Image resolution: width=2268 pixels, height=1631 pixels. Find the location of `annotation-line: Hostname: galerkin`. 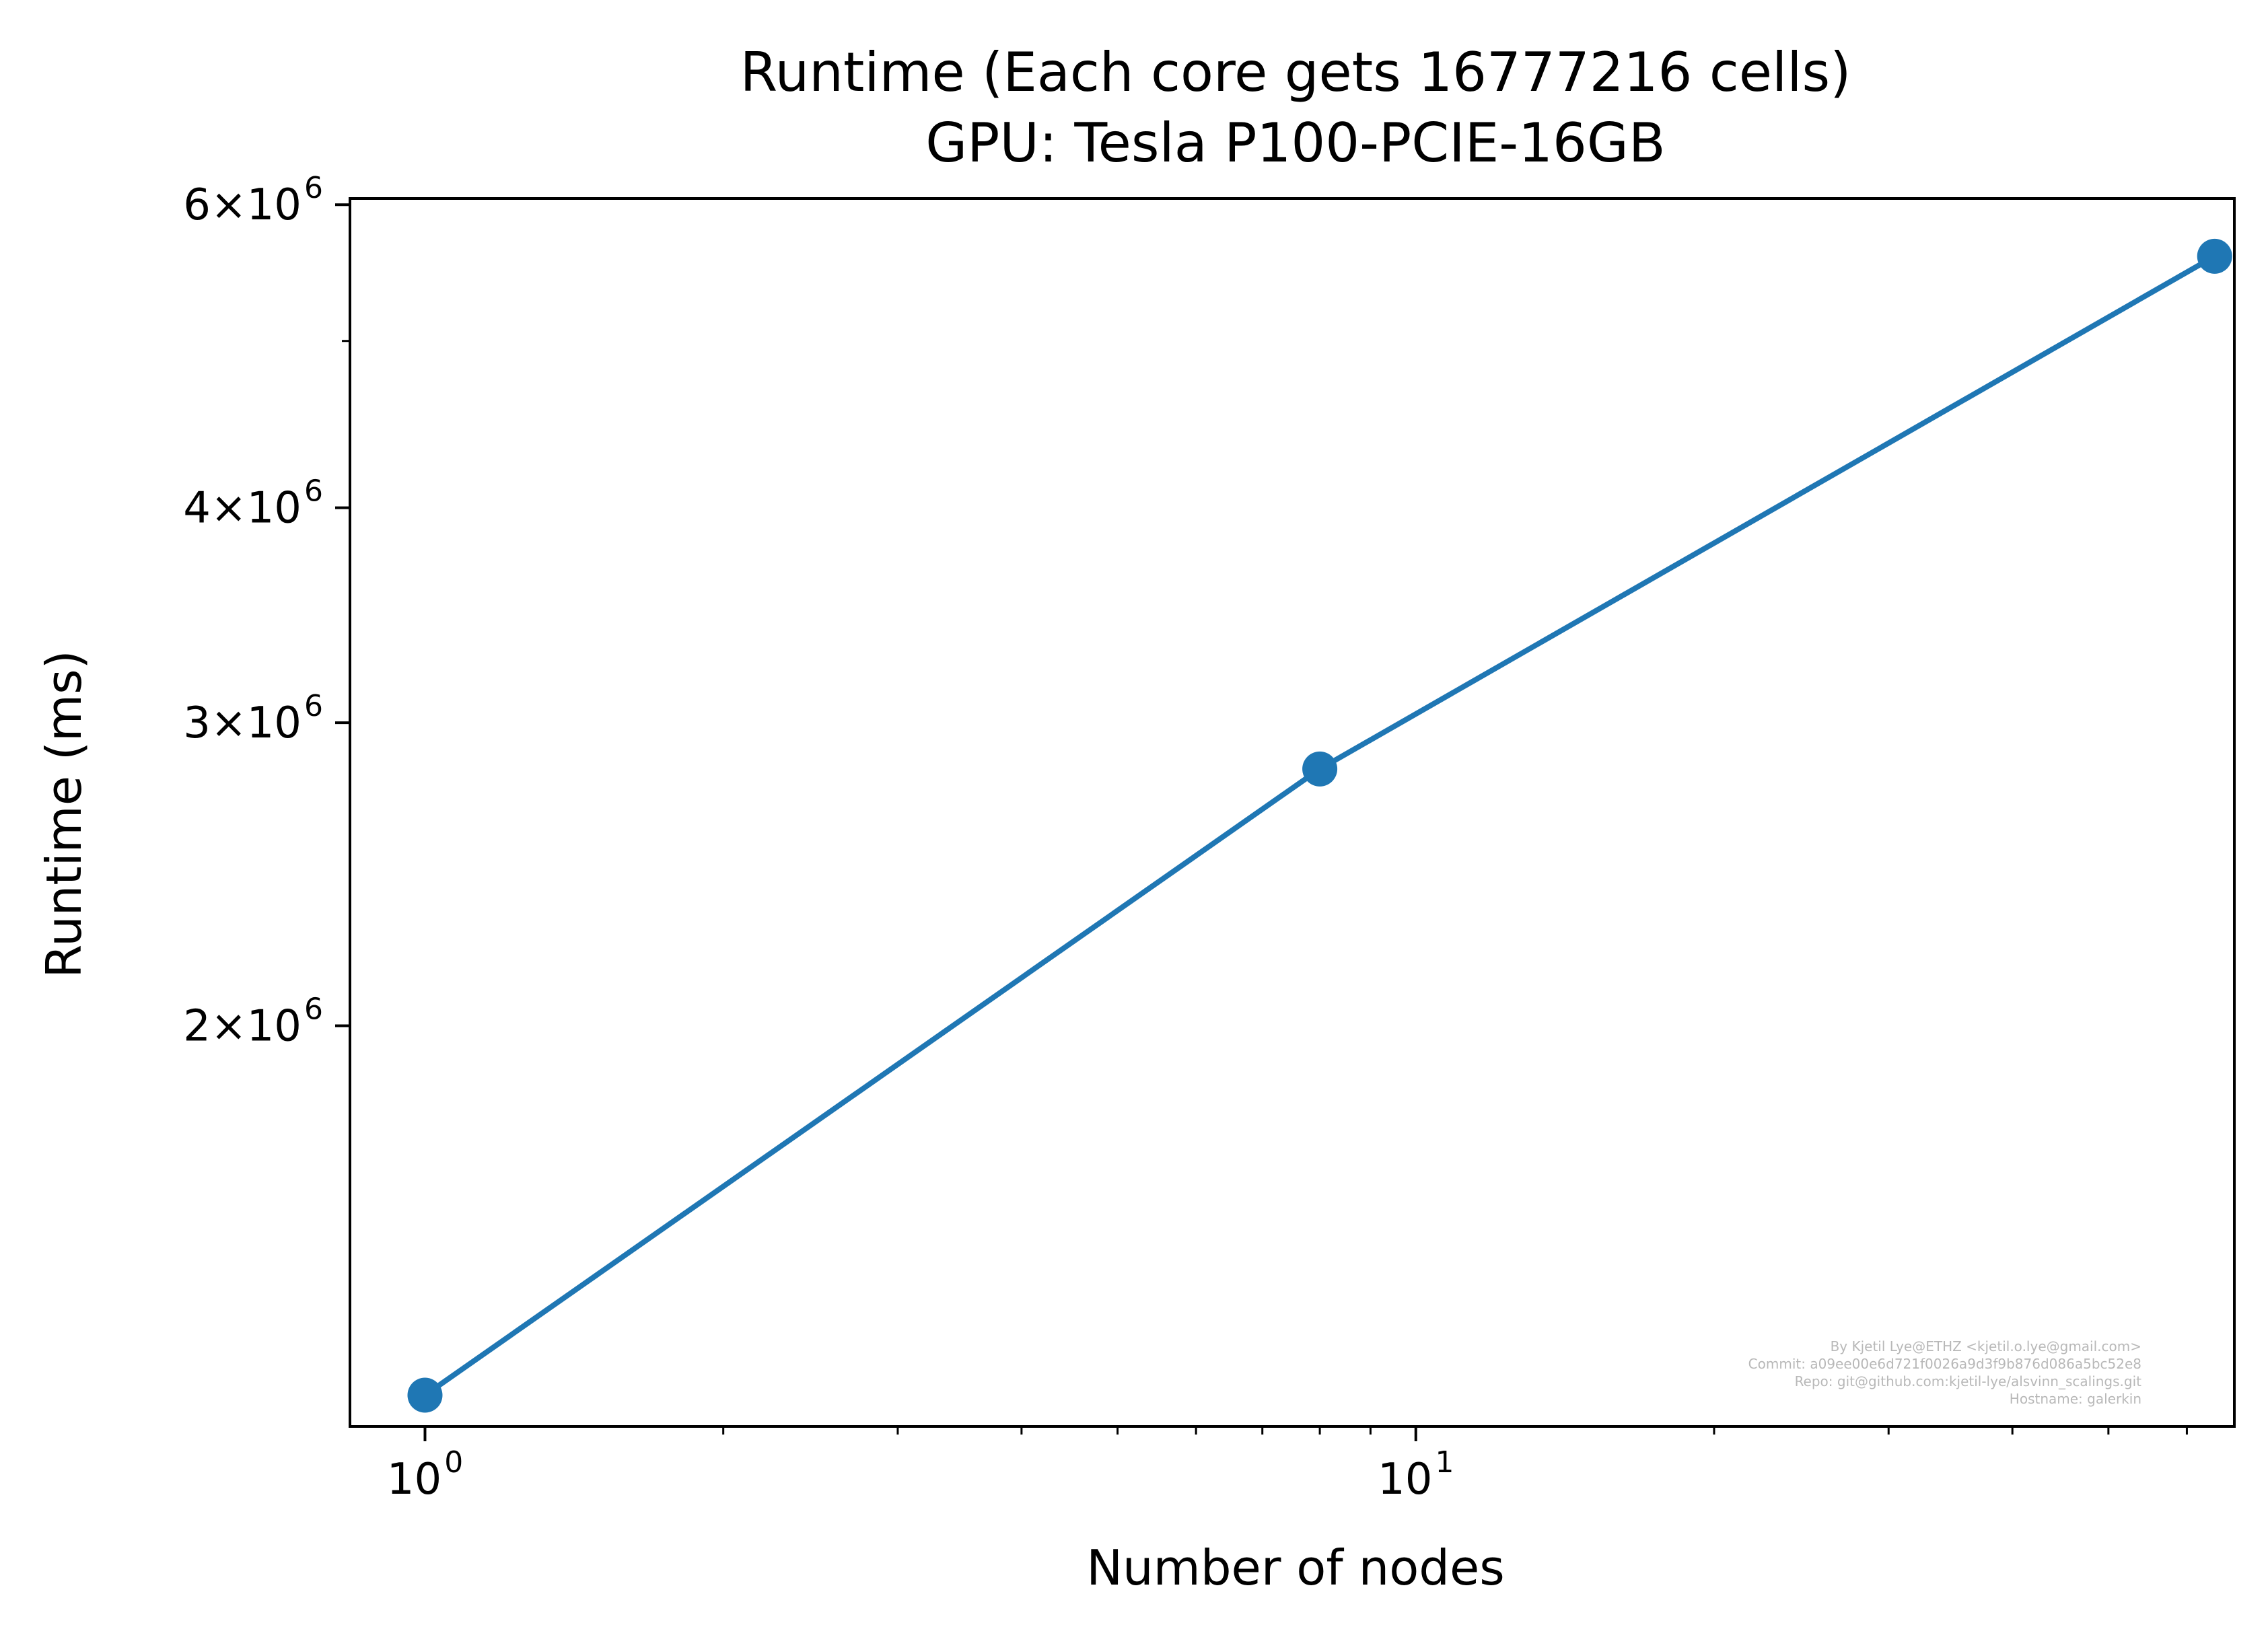

annotation-line: Hostname: galerkin is located at coordinates (2075, 1399).